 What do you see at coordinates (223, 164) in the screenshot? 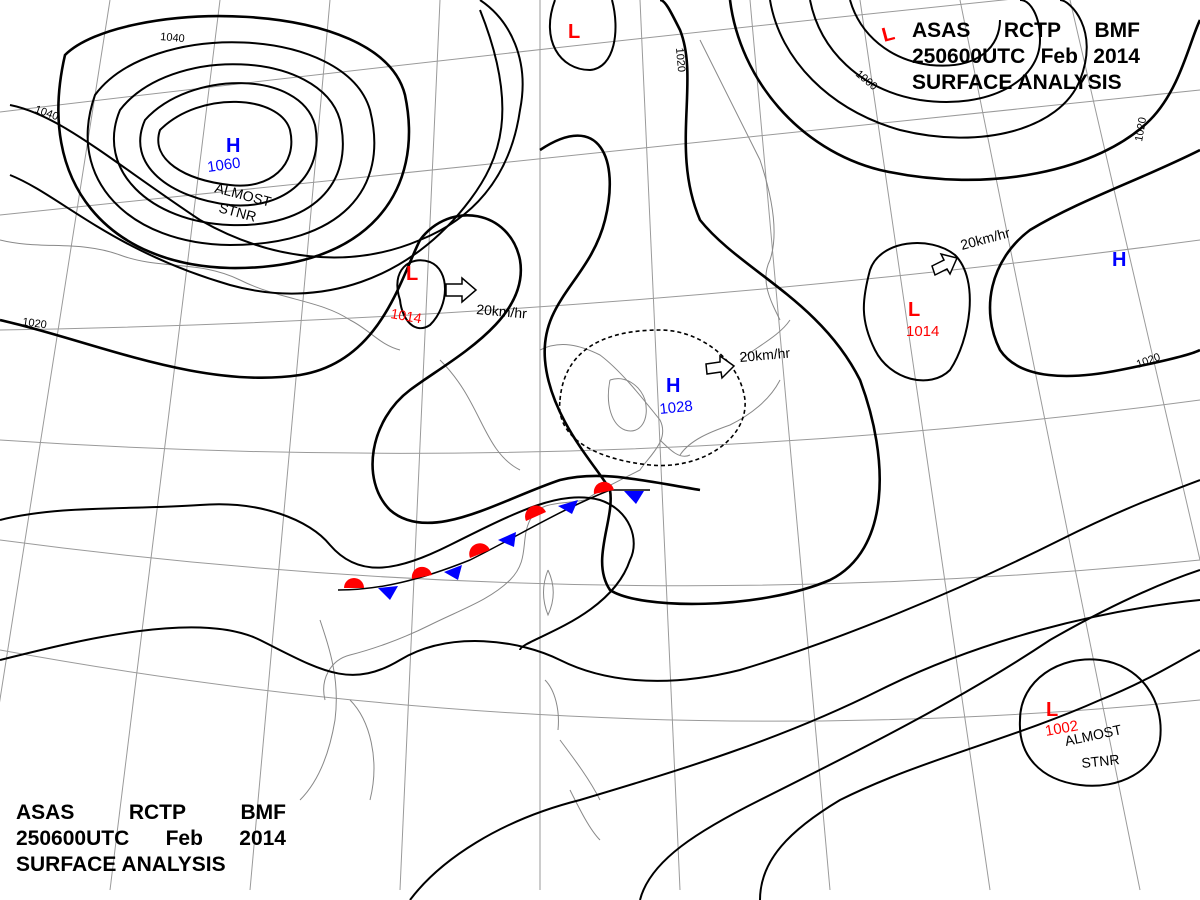
I see `pressure-value: 1060` at bounding box center [223, 164].